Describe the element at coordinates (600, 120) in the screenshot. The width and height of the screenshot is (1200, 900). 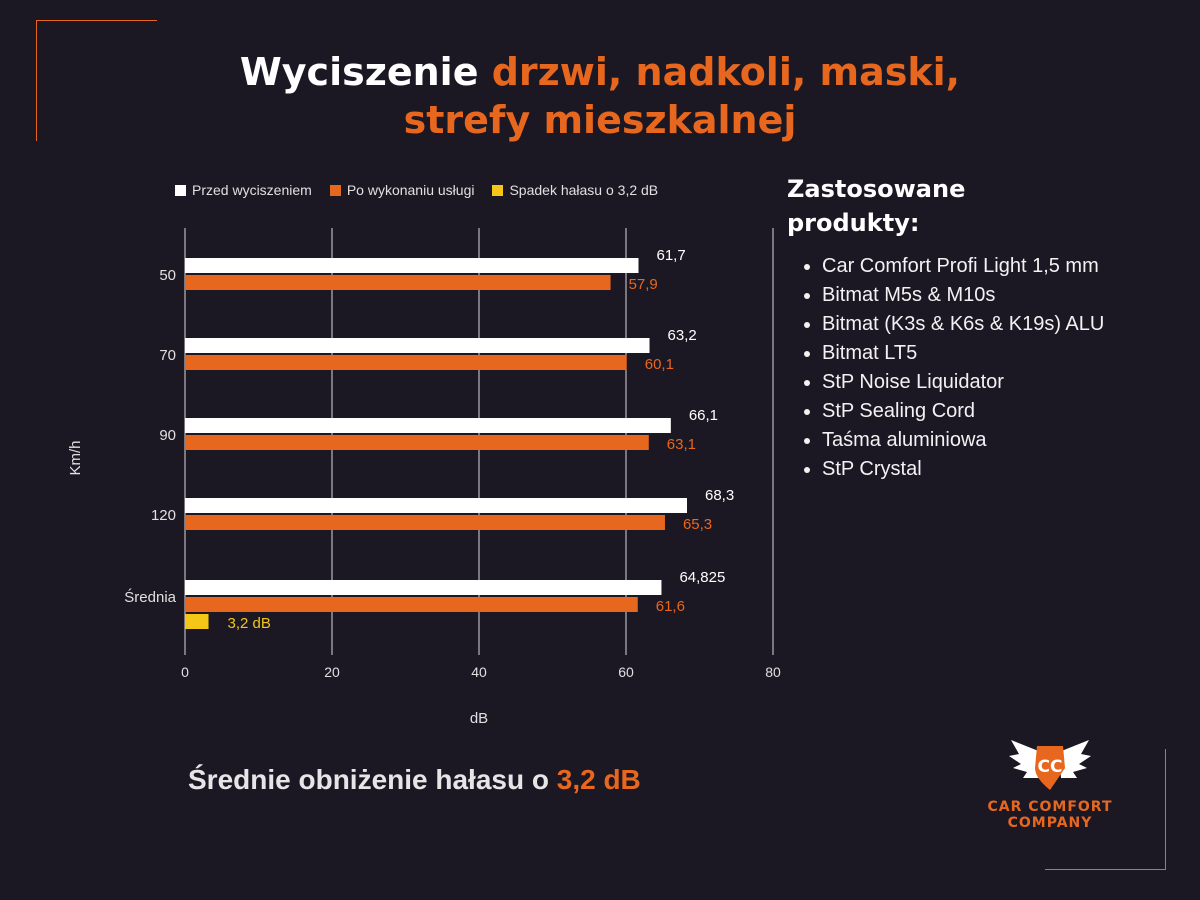
I see `title-line2: strefy mieszkalnej` at that location.